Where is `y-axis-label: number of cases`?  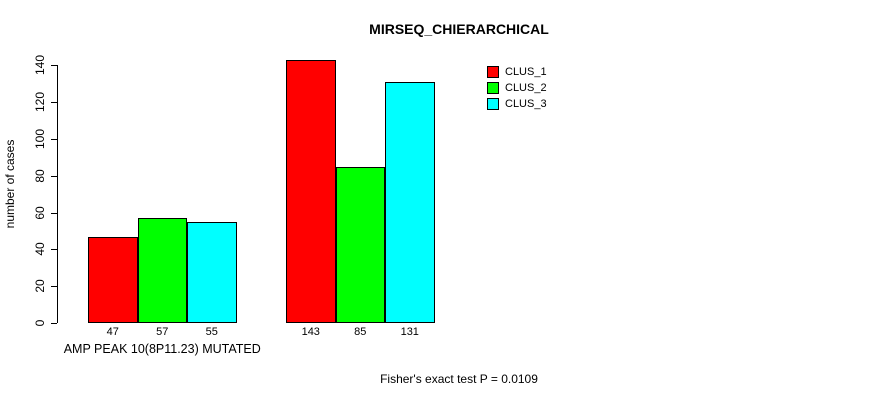 y-axis-label: number of cases is located at coordinates (10, 184).